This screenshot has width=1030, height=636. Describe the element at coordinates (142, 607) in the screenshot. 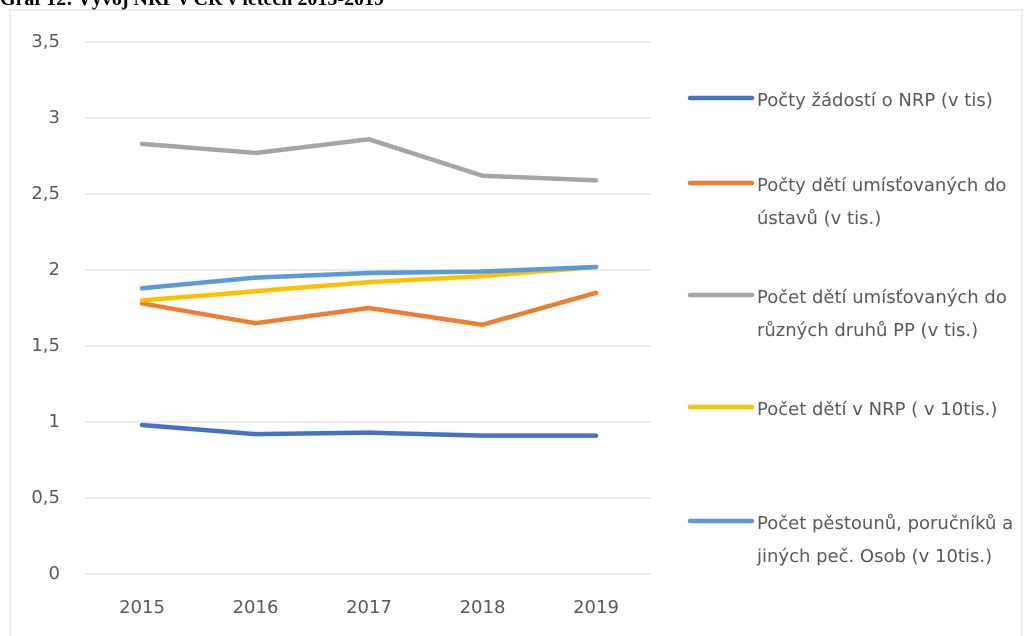

I see `x-tick-label: 2015` at that location.